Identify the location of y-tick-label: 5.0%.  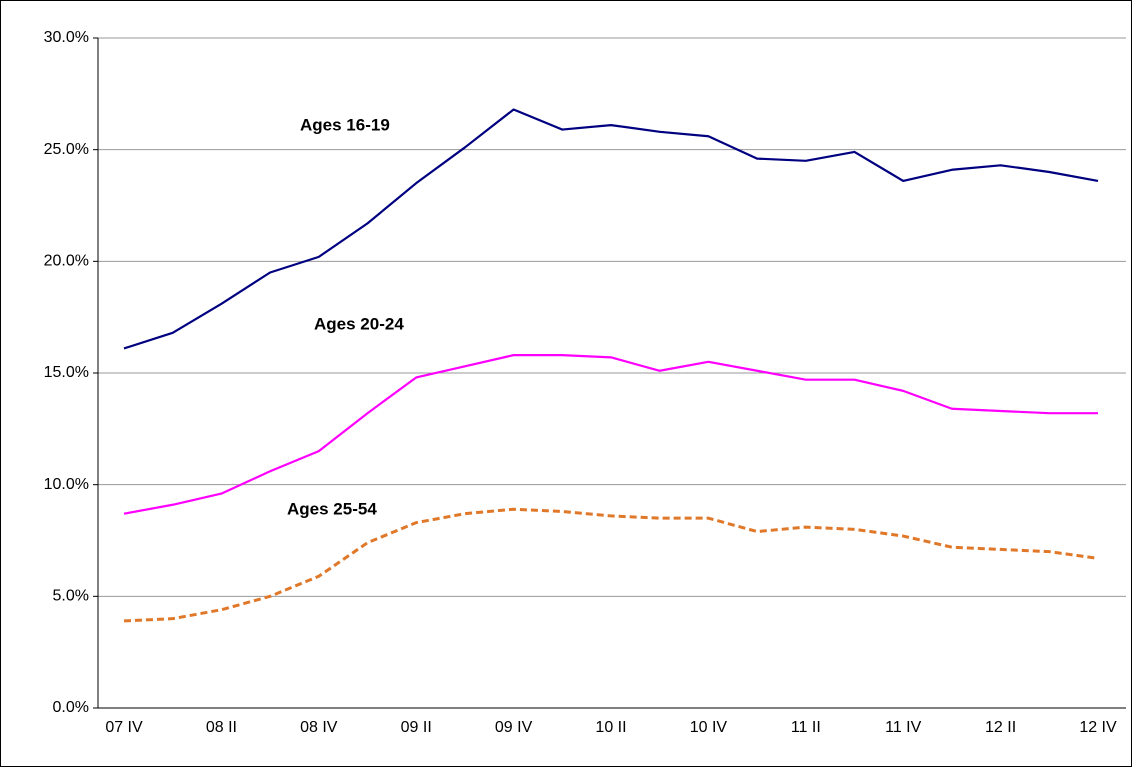
(71, 596).